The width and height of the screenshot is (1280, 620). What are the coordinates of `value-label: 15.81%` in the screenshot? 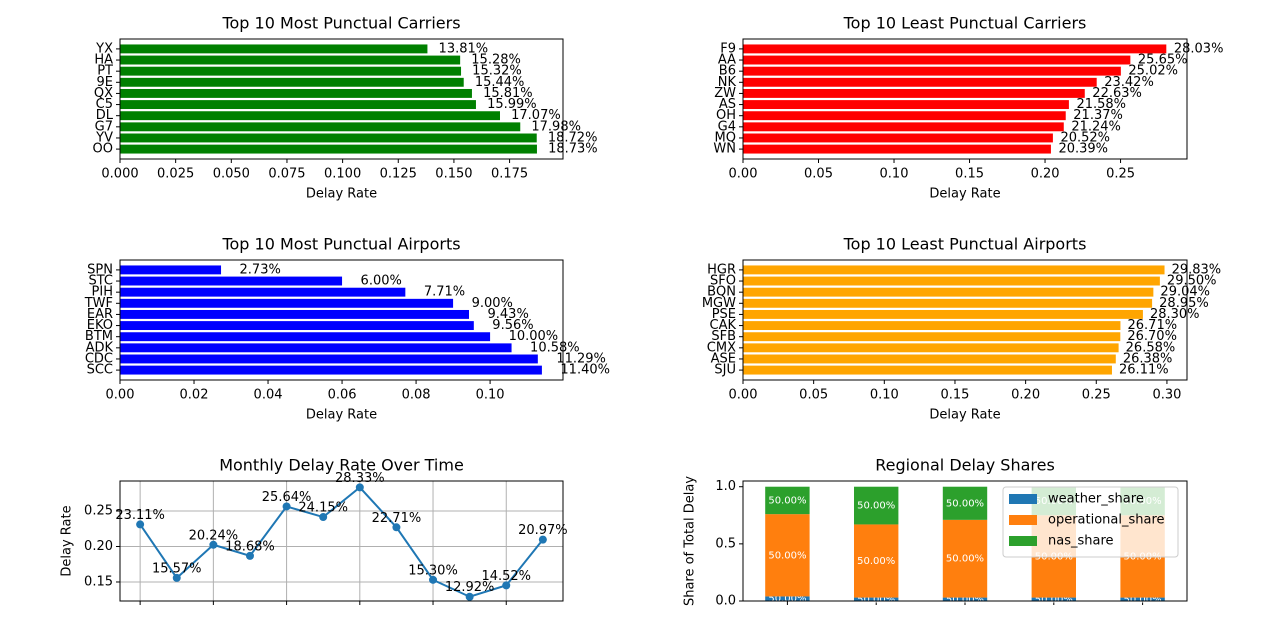 It's located at (508, 93).